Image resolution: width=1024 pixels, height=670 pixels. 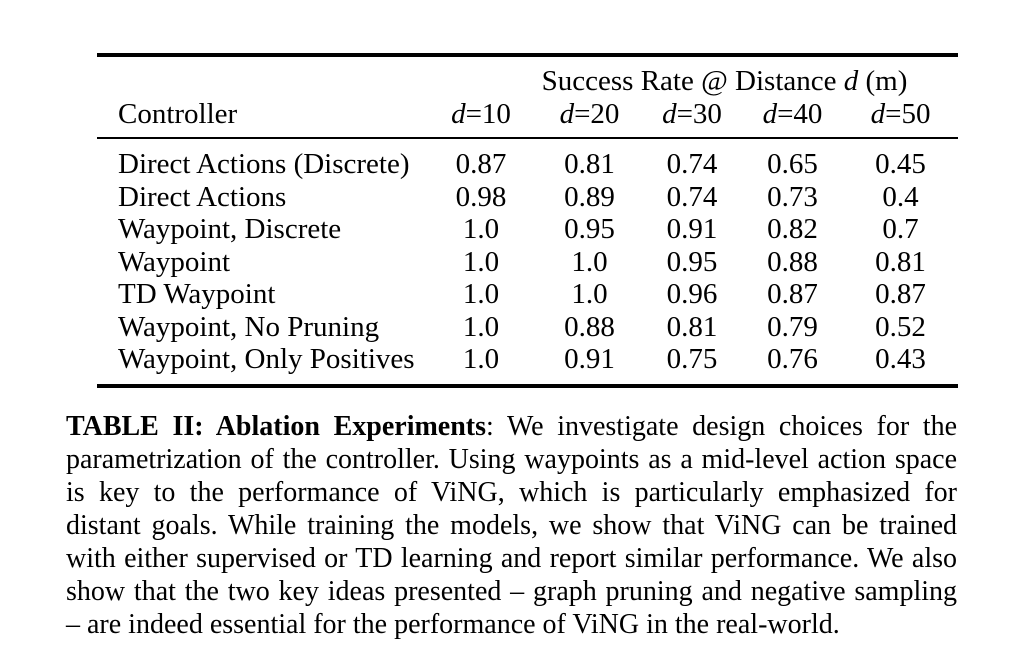 I want to click on column-header-d40: d=40, so click(x=792, y=118).